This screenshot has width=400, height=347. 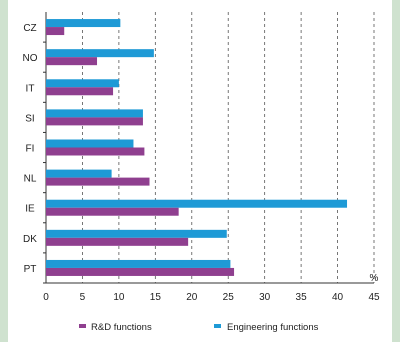 What do you see at coordinates (156, 297) in the screenshot?
I see `x-tick-label: 15` at bounding box center [156, 297].